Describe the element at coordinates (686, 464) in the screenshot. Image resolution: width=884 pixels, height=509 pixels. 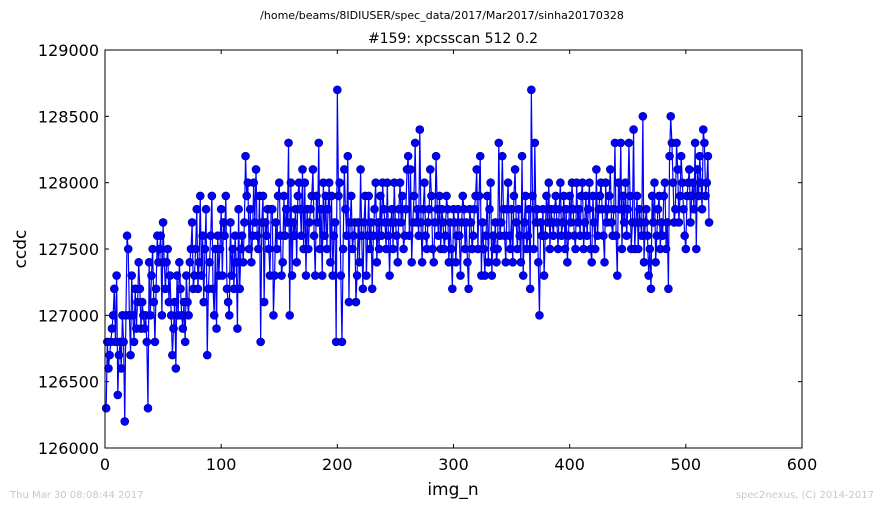
I see `x-tick-label: 500` at that location.